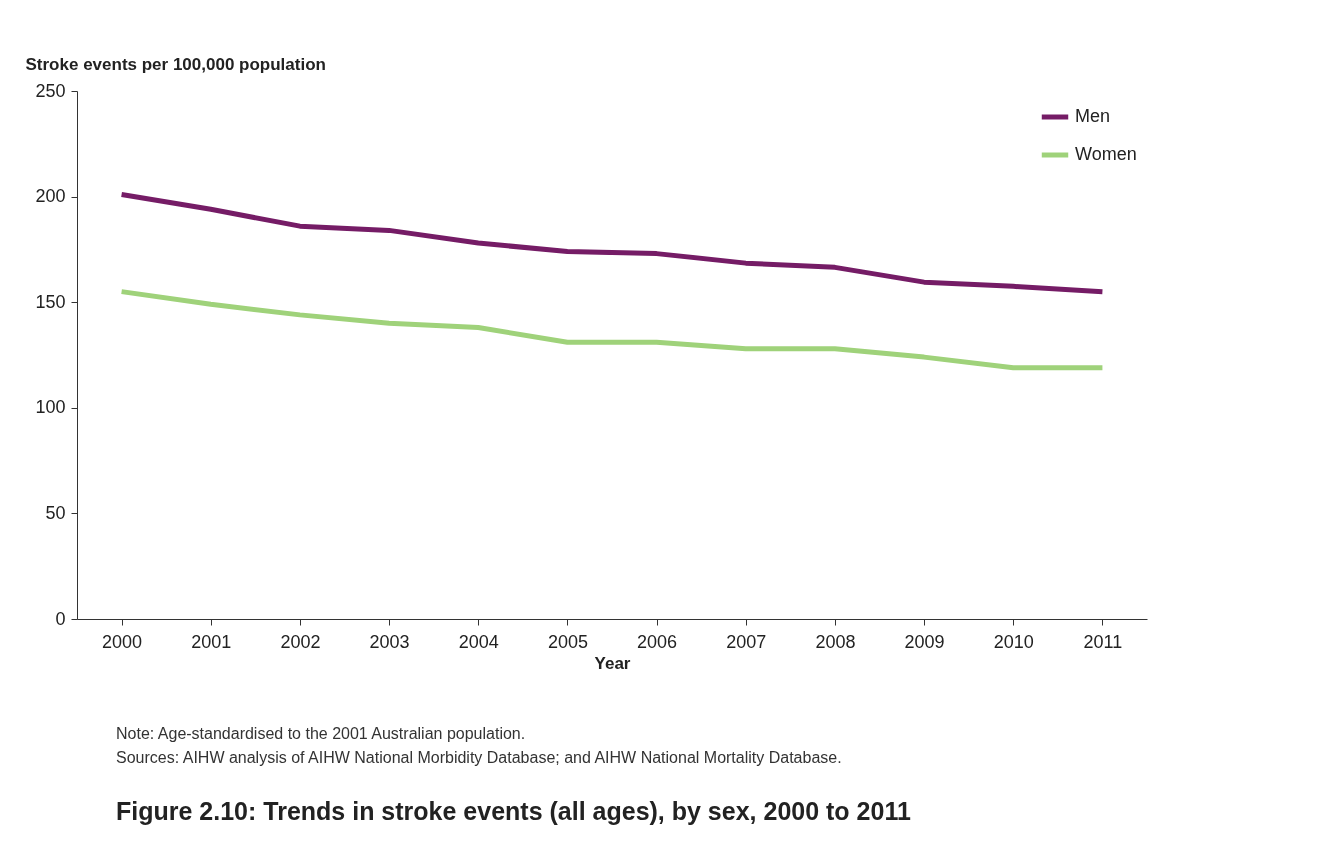  Describe the element at coordinates (389, 641) in the screenshot. I see `x-tick-label: 2003` at that location.